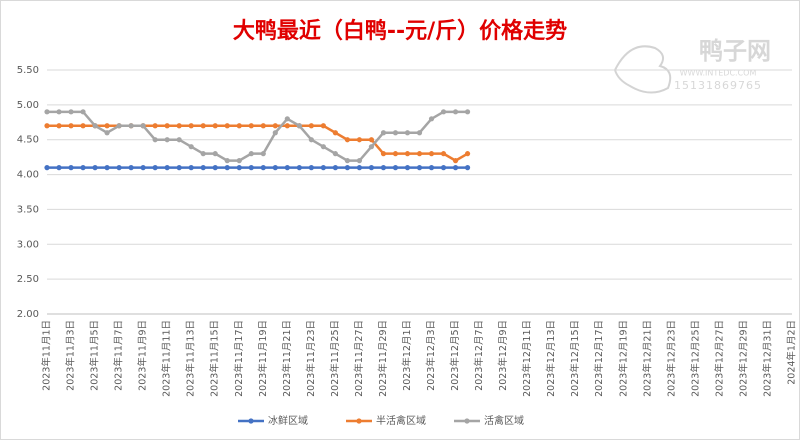 The height and width of the screenshot is (440, 800). Describe the element at coordinates (335, 358) in the screenshot. I see `x-tick-label: 2023年11月25日` at that location.